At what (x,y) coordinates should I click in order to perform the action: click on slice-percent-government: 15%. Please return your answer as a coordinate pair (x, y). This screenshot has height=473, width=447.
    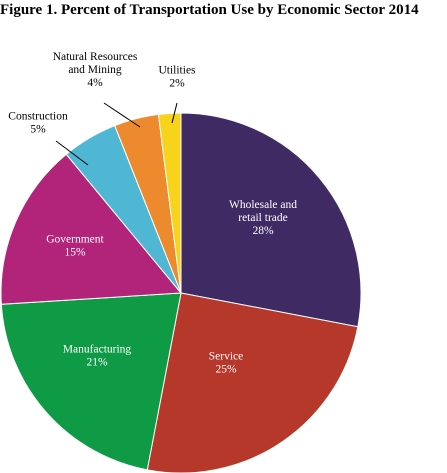
    Looking at the image, I should click on (75, 253).